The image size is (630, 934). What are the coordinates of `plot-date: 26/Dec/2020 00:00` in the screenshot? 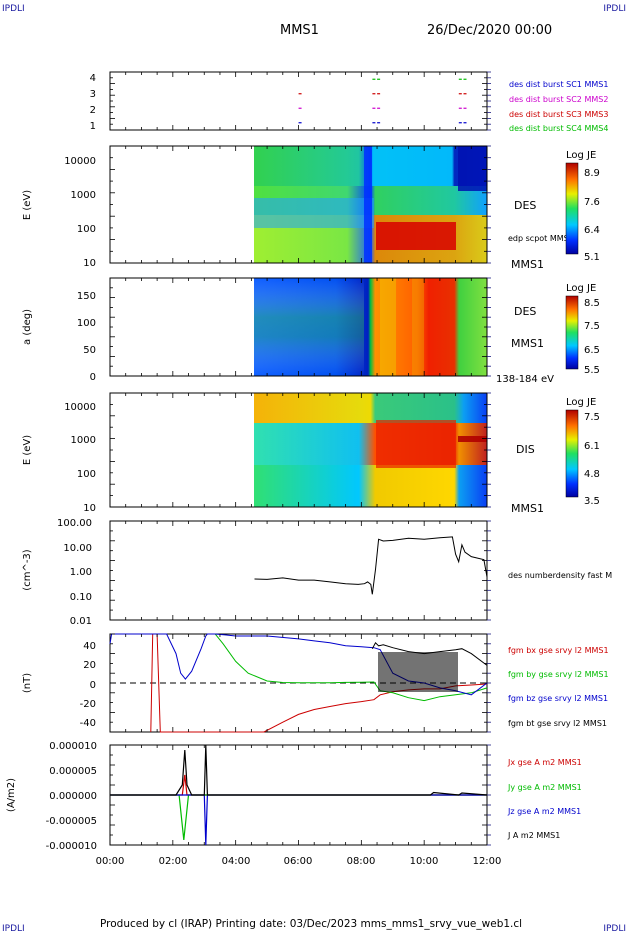 It's located at (490, 30).